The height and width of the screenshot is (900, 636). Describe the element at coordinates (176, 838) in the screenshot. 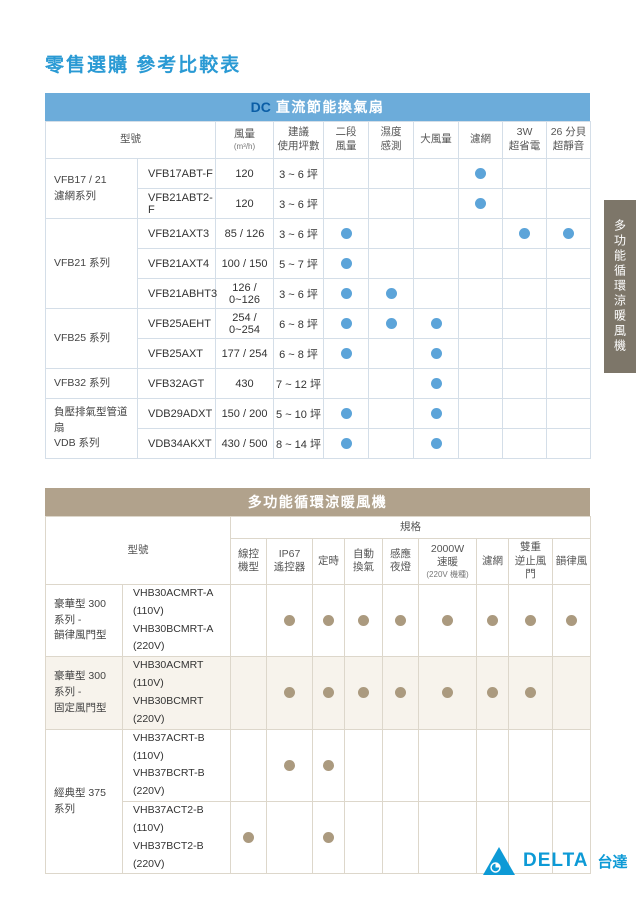

I see `model-name: VHB37ACT2-B (110V) VHB37BCT2-B (220V)` at that location.